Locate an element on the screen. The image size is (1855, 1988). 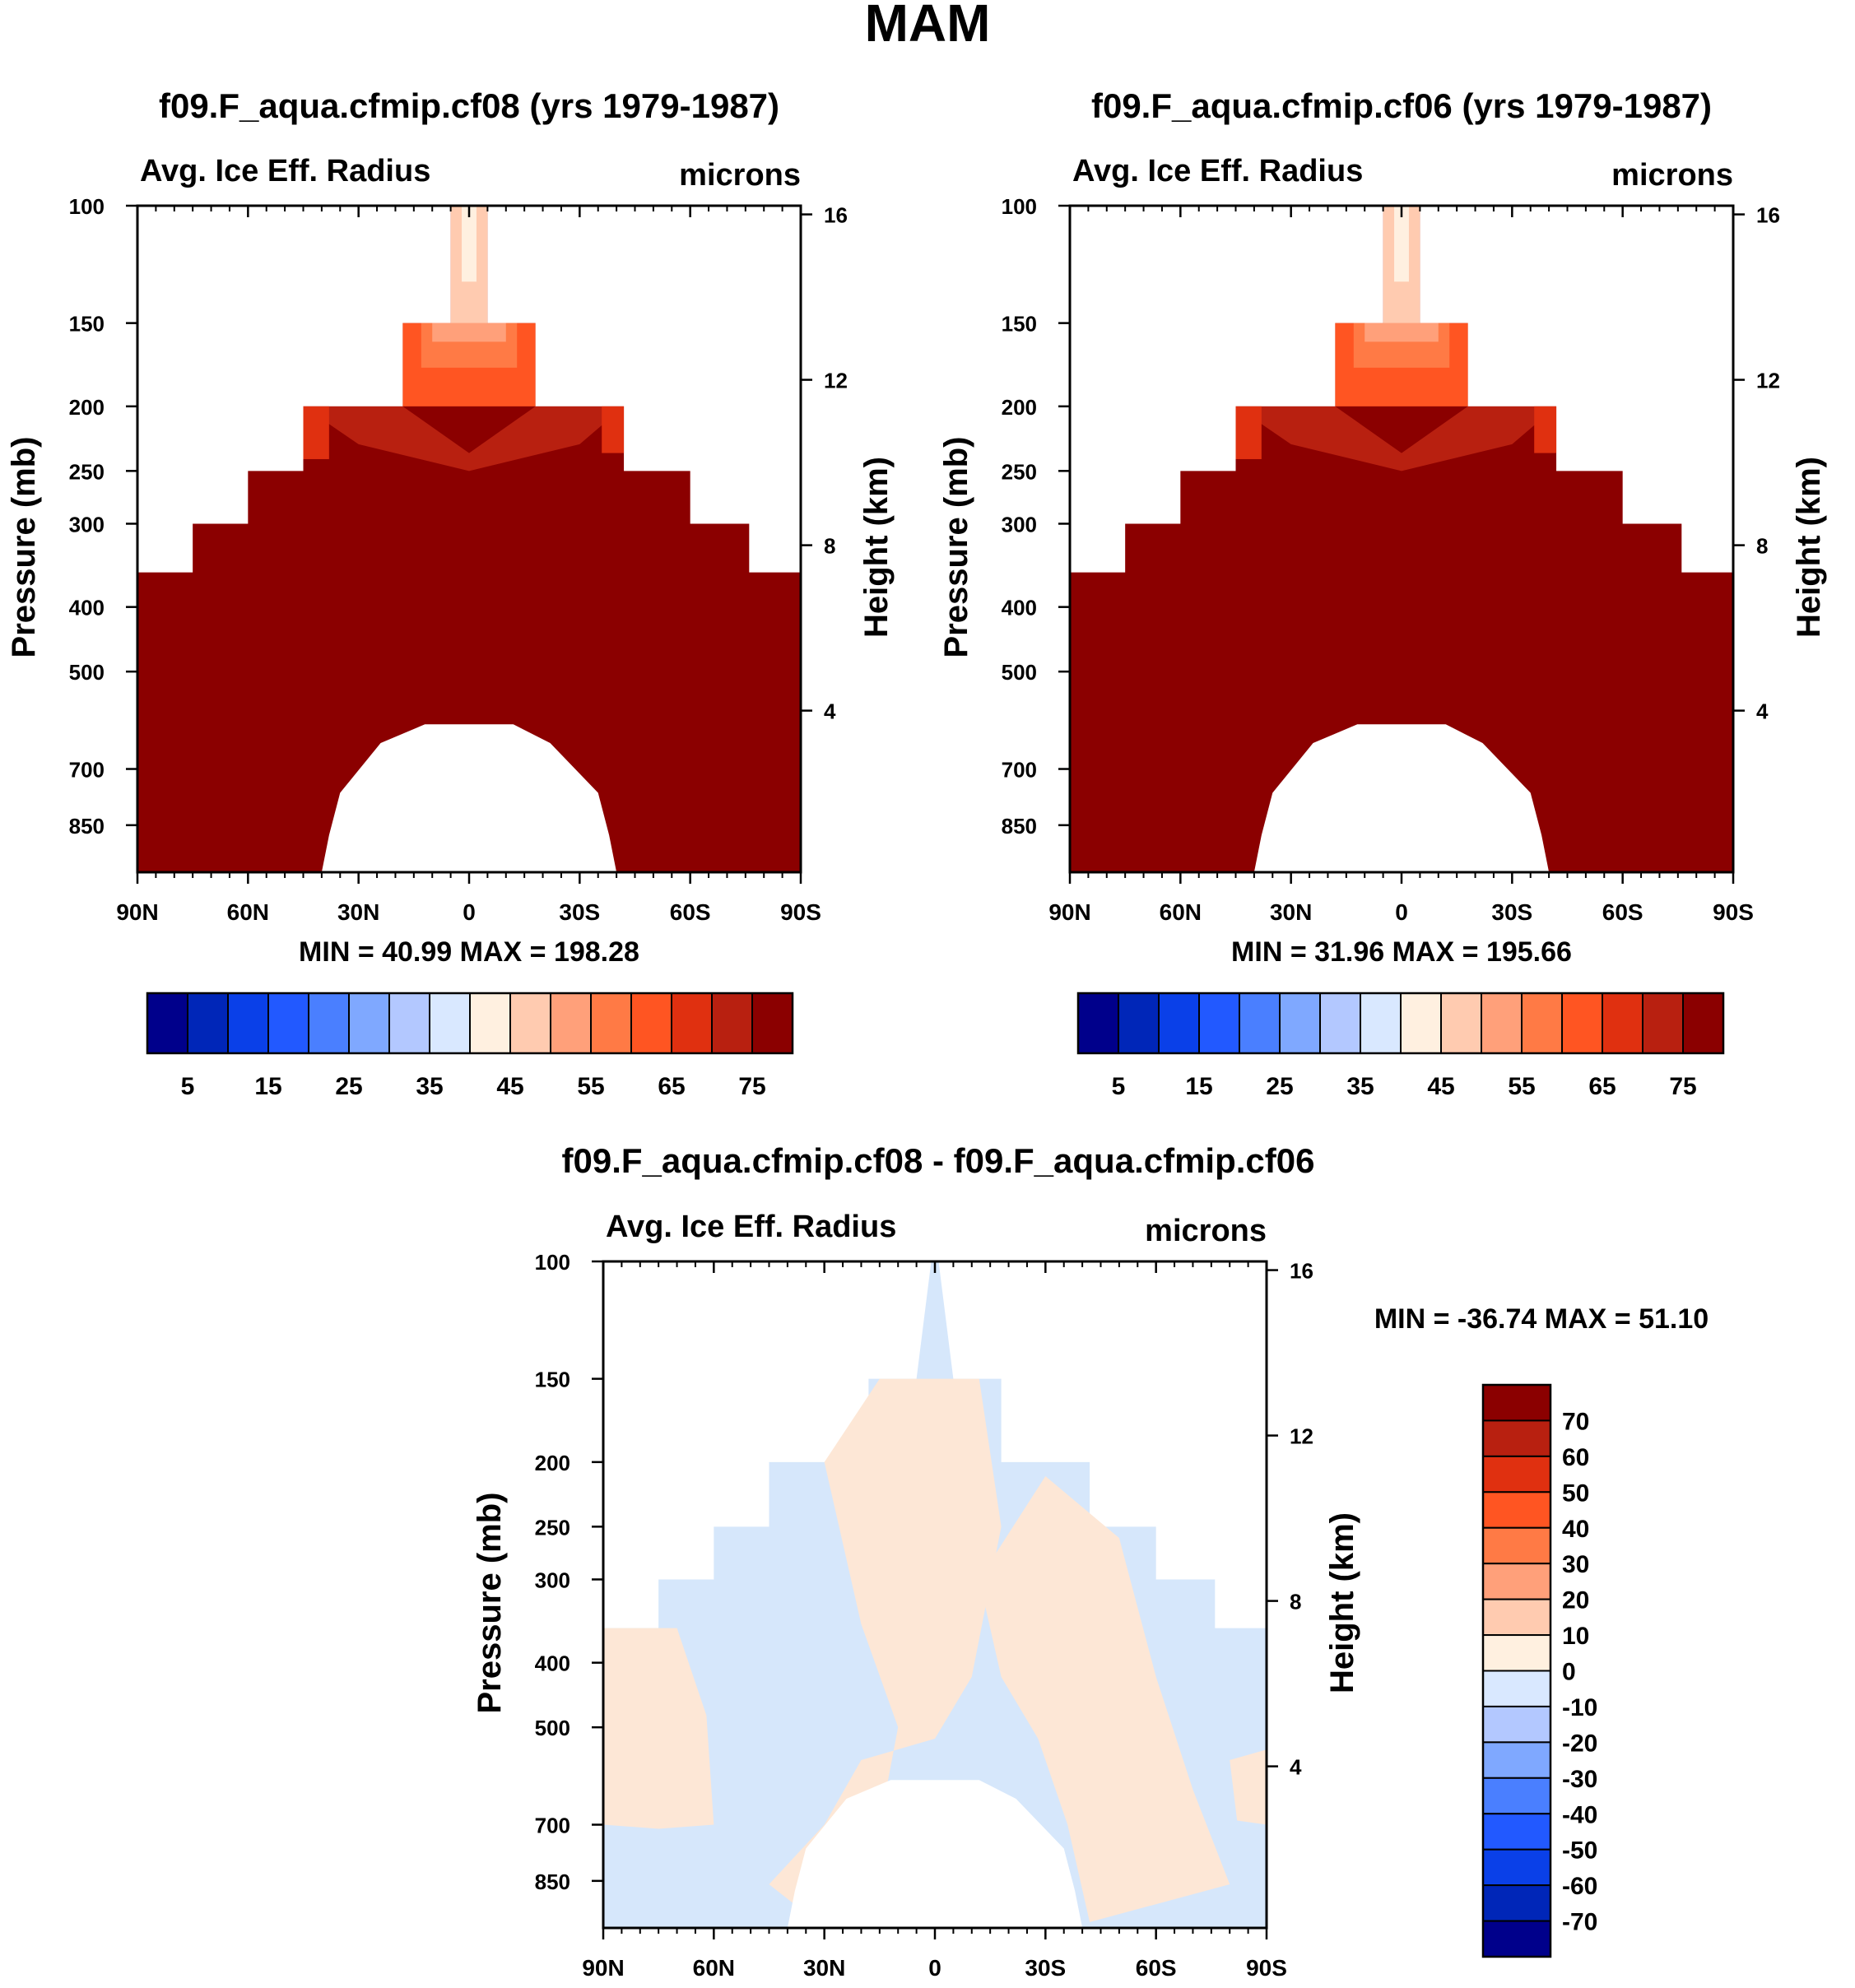
x-tick-label: 90S is located at coordinates (1733, 912).